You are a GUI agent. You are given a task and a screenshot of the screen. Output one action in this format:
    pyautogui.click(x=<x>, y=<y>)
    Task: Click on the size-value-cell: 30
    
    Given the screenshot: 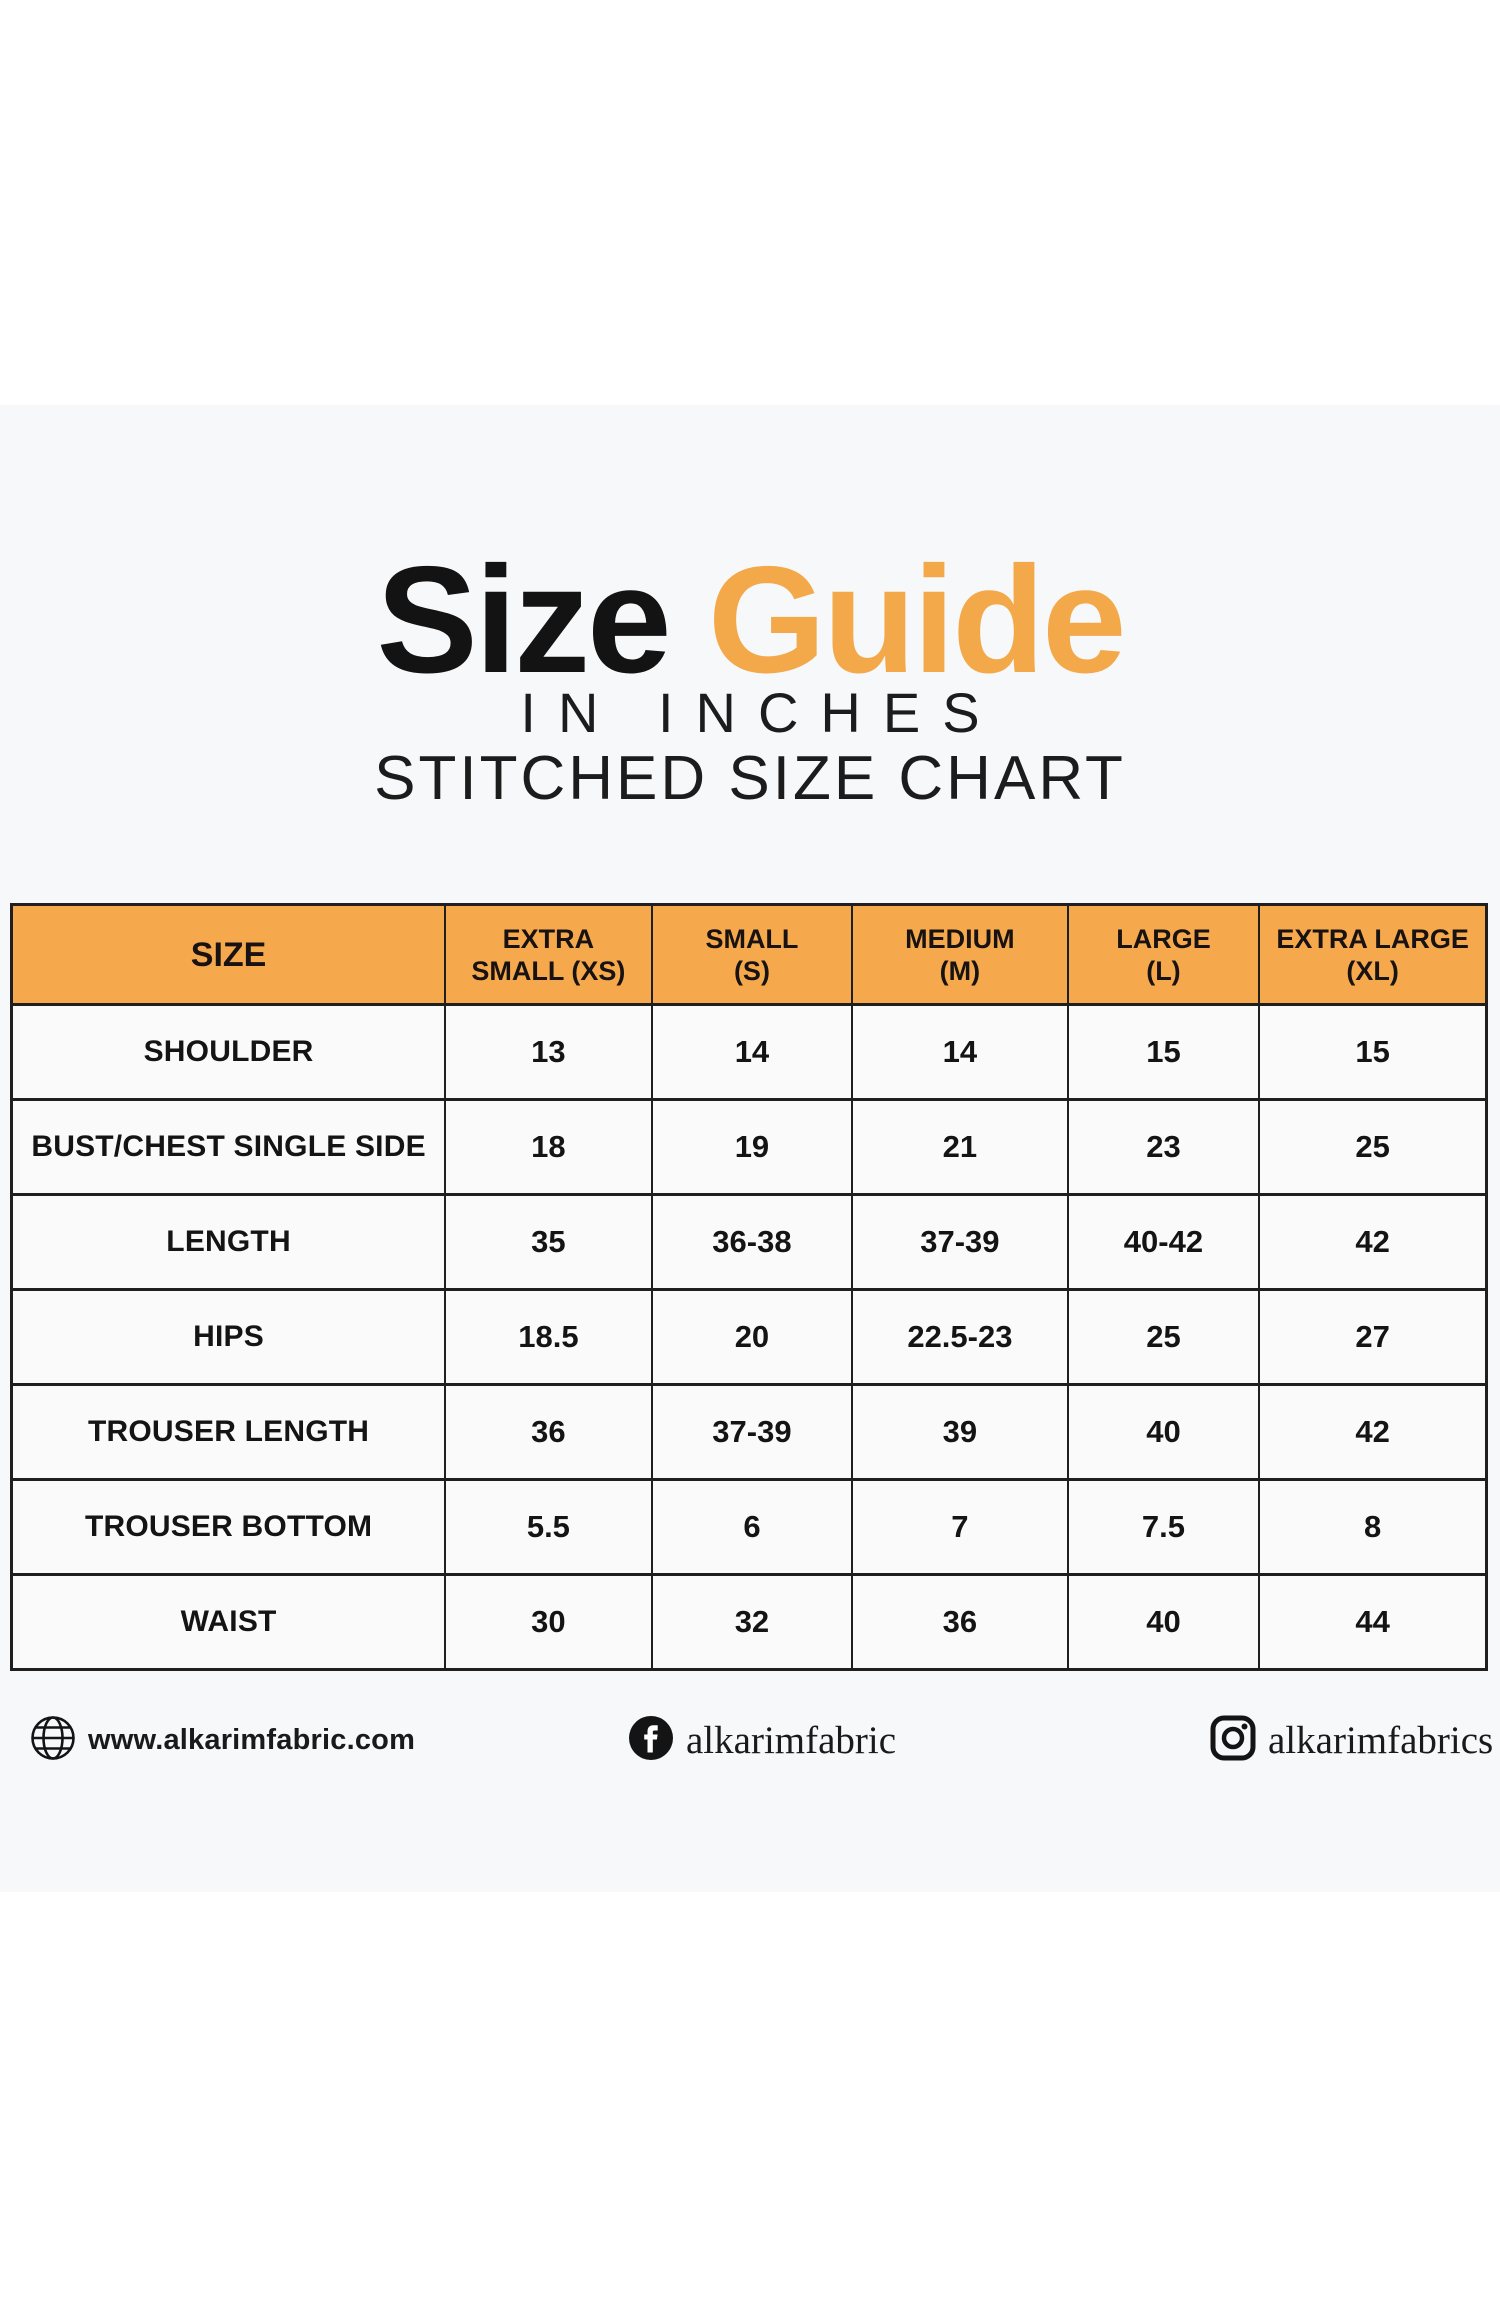 What is the action you would take?
    pyautogui.click(x=548, y=1622)
    